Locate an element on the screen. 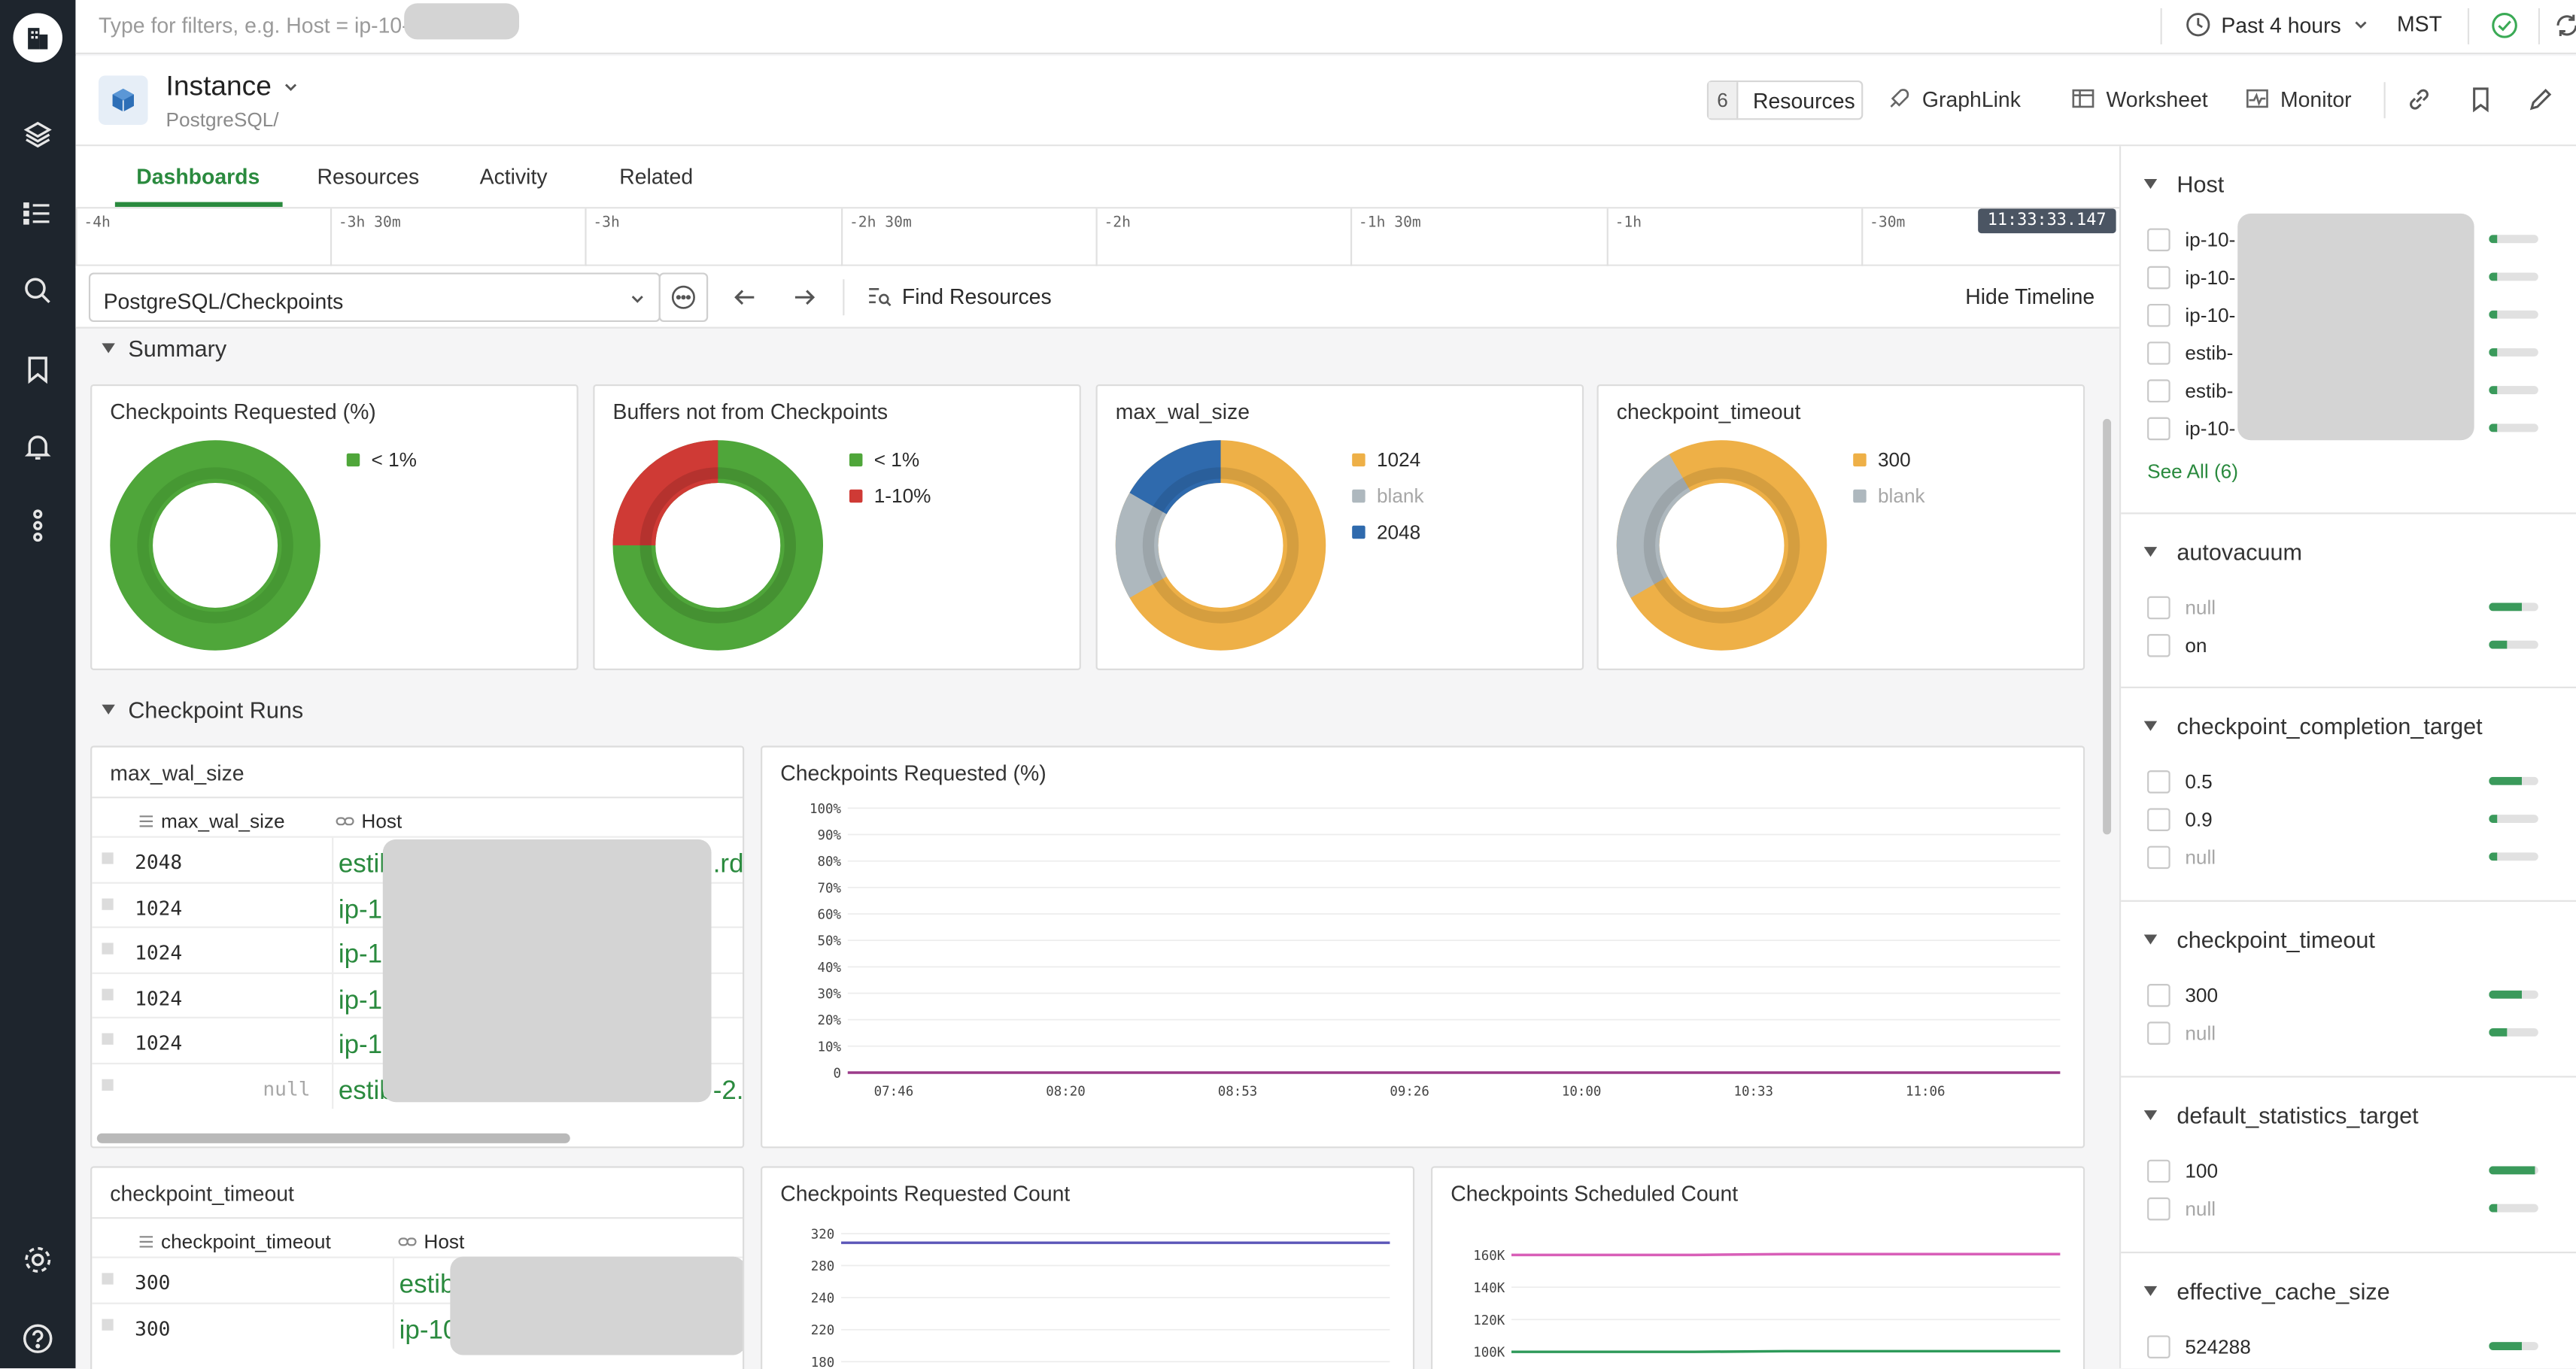  facet-item: 524288 is located at coordinates (2352, 1347).